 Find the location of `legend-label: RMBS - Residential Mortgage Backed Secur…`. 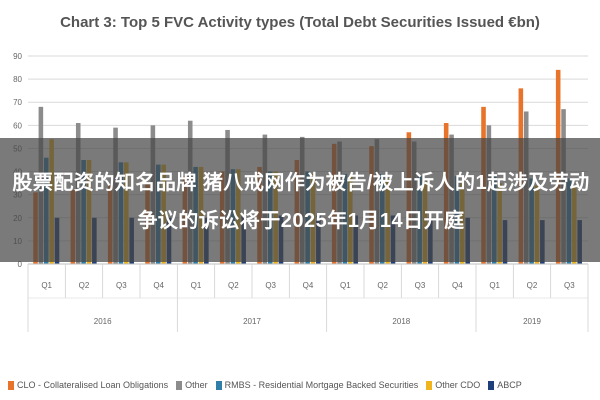

legend-label: RMBS - Residential Mortgage Backed Secur… is located at coordinates (321, 385).